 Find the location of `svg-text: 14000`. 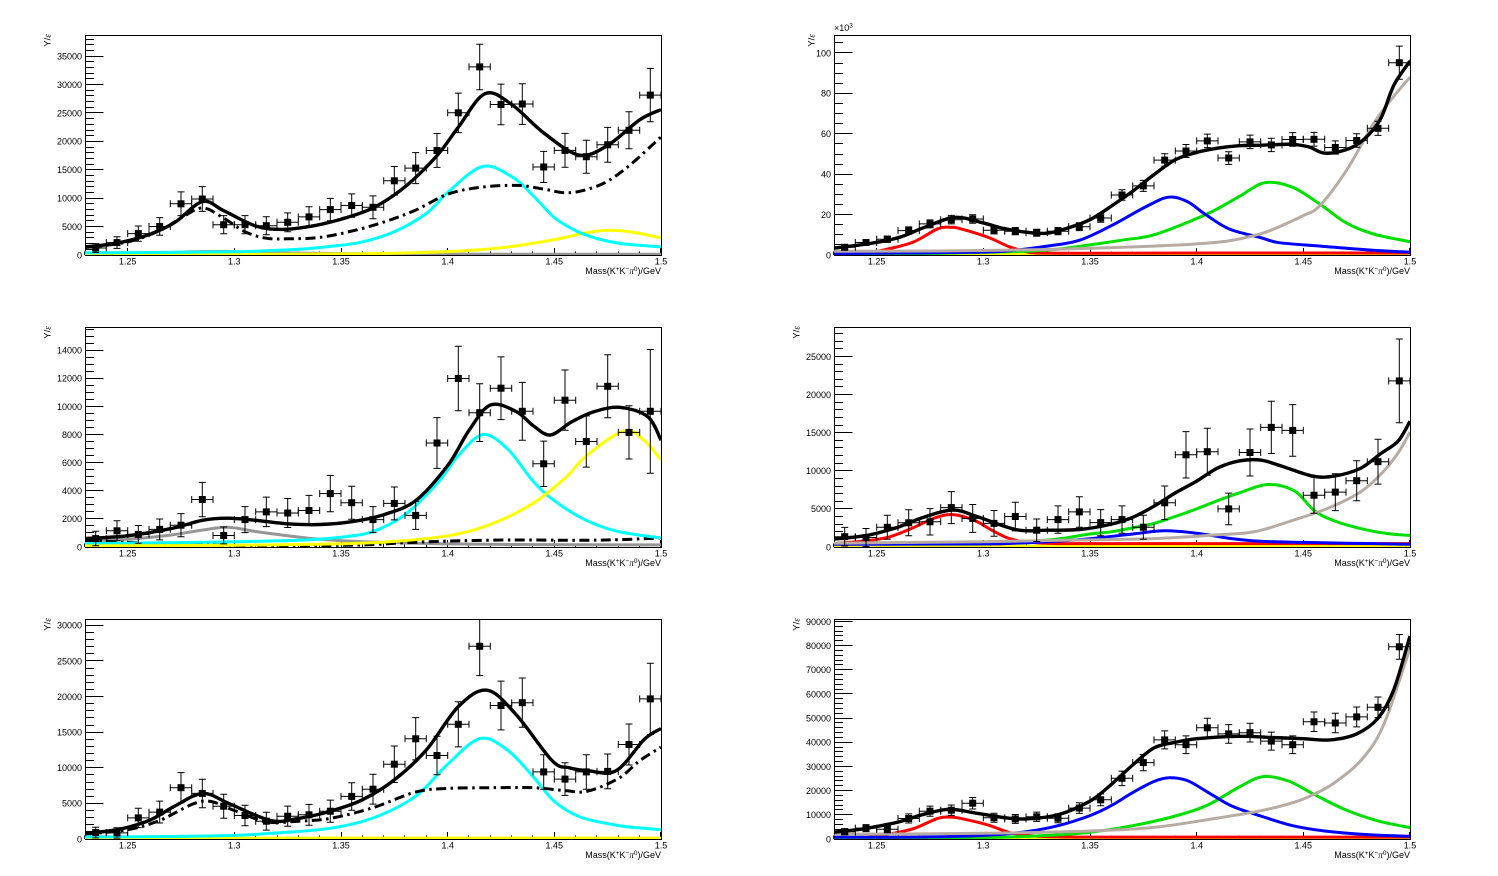

svg-text: 14000 is located at coordinates (69, 351).